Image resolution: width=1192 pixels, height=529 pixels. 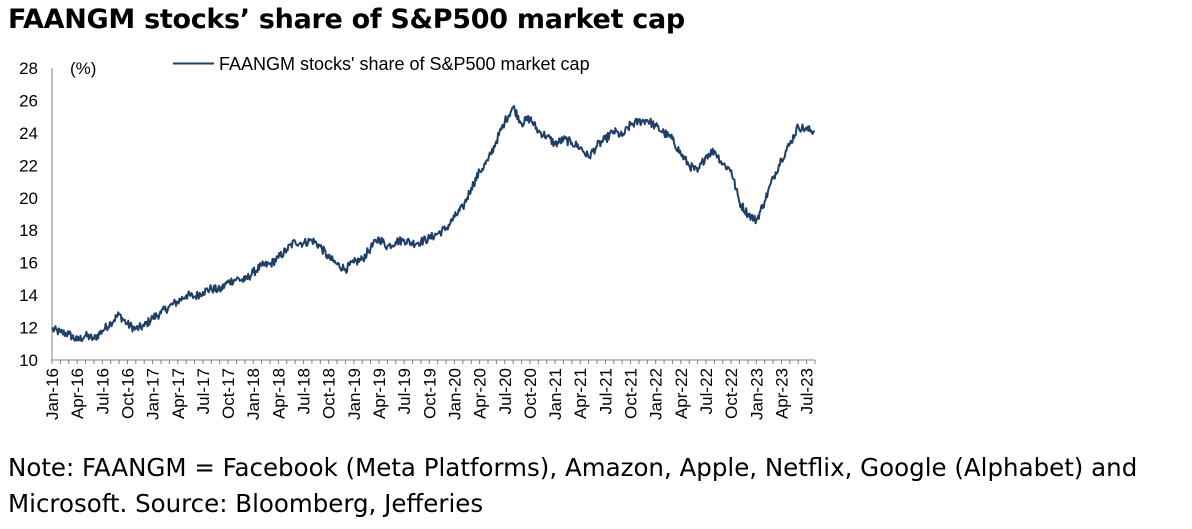 I want to click on y-tick-label: 16, so click(x=28, y=263).